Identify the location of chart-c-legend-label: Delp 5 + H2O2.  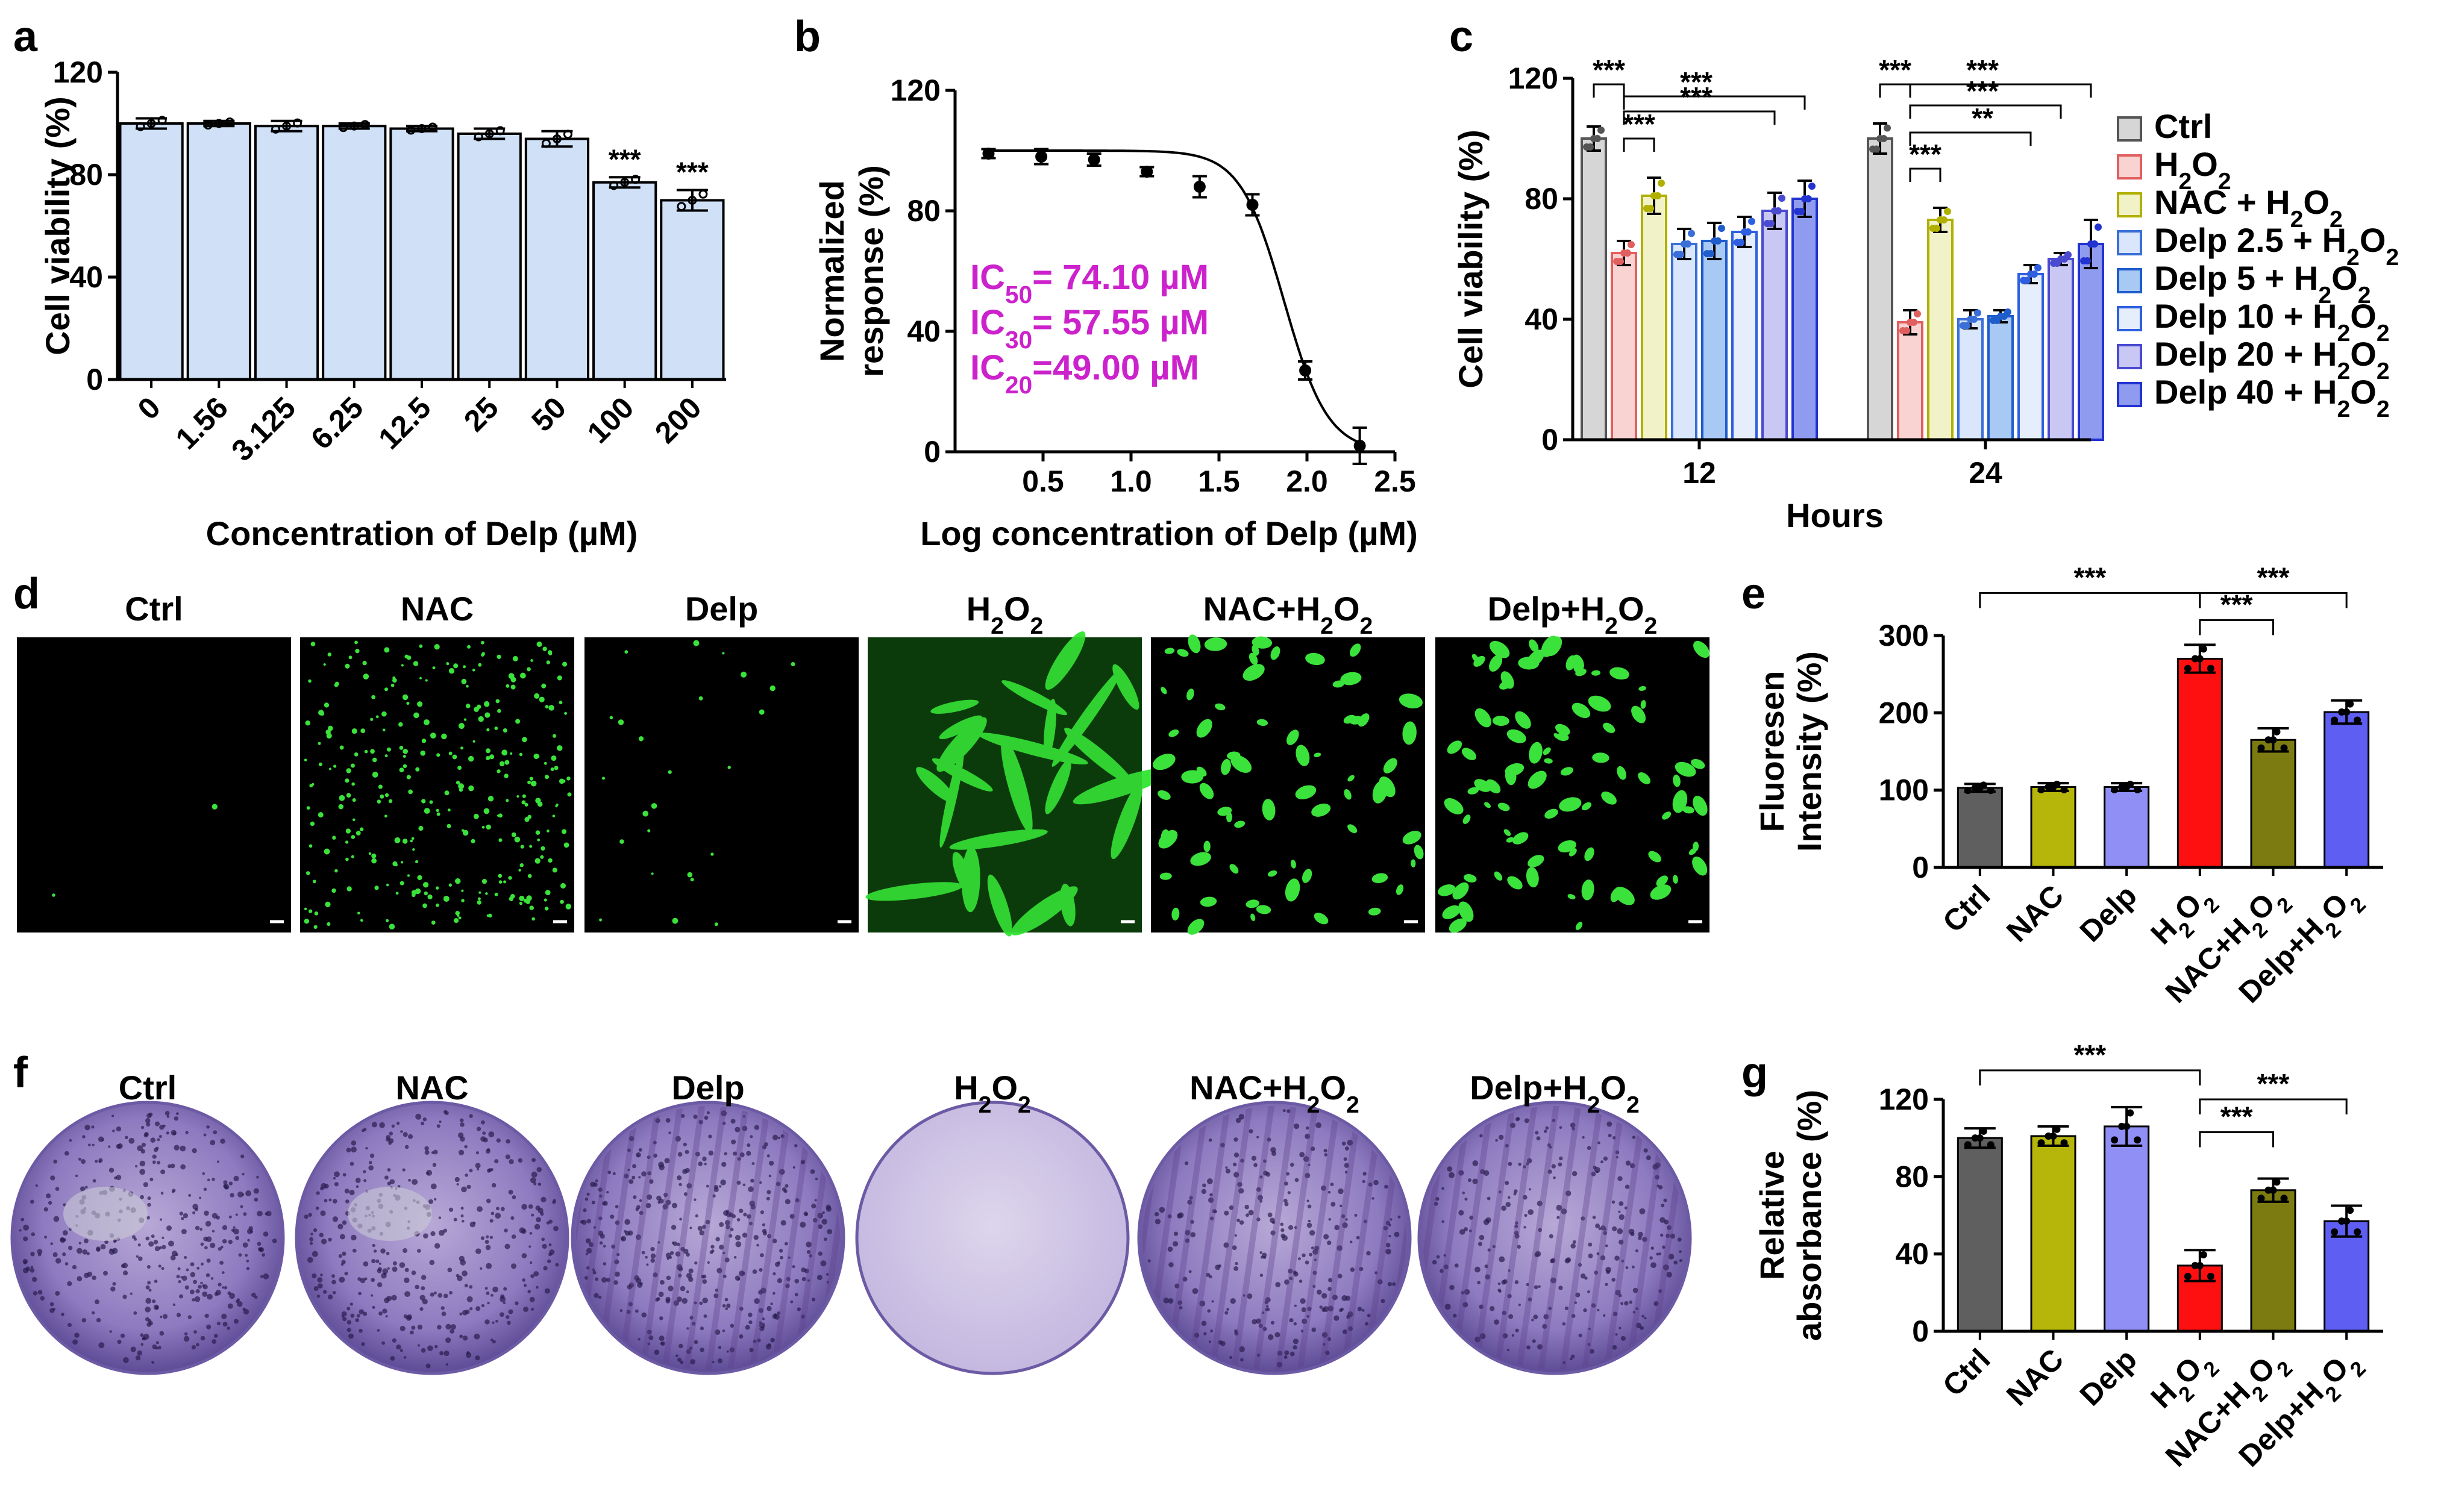
(2262, 283).